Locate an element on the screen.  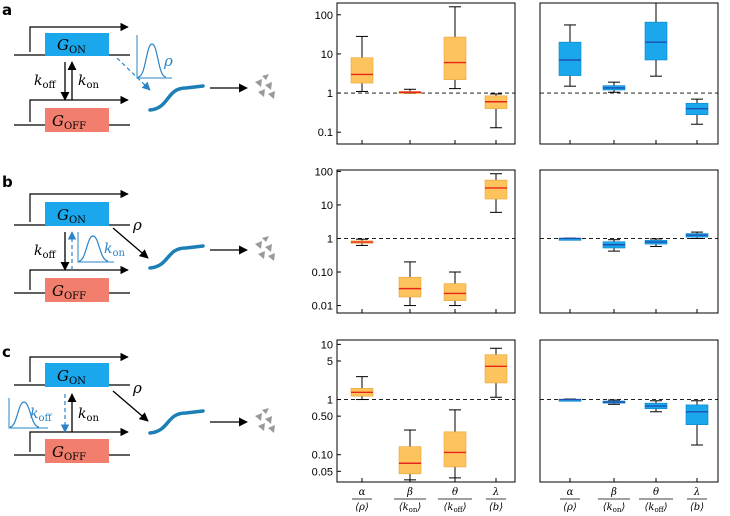
plot-c-right is located at coordinates (629, 411).